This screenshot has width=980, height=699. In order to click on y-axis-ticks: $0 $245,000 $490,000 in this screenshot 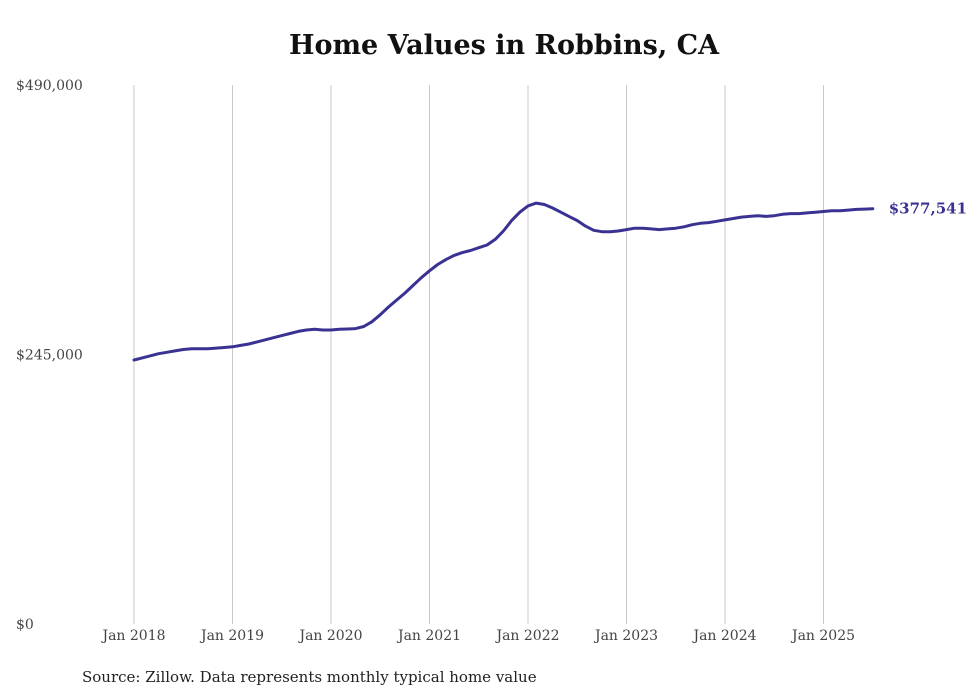, I will do `click(49, 355)`.